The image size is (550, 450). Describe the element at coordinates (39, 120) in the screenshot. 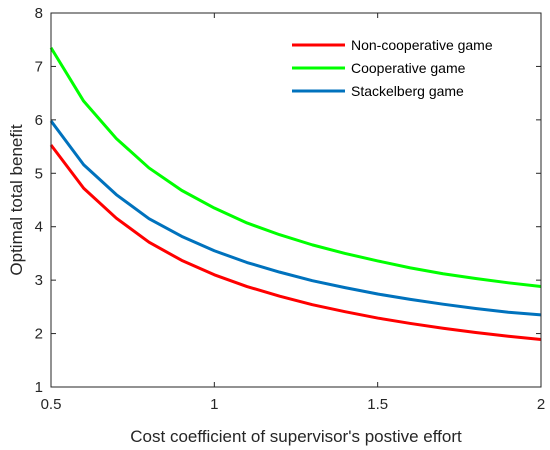

I see `y-tick-label: 6` at that location.